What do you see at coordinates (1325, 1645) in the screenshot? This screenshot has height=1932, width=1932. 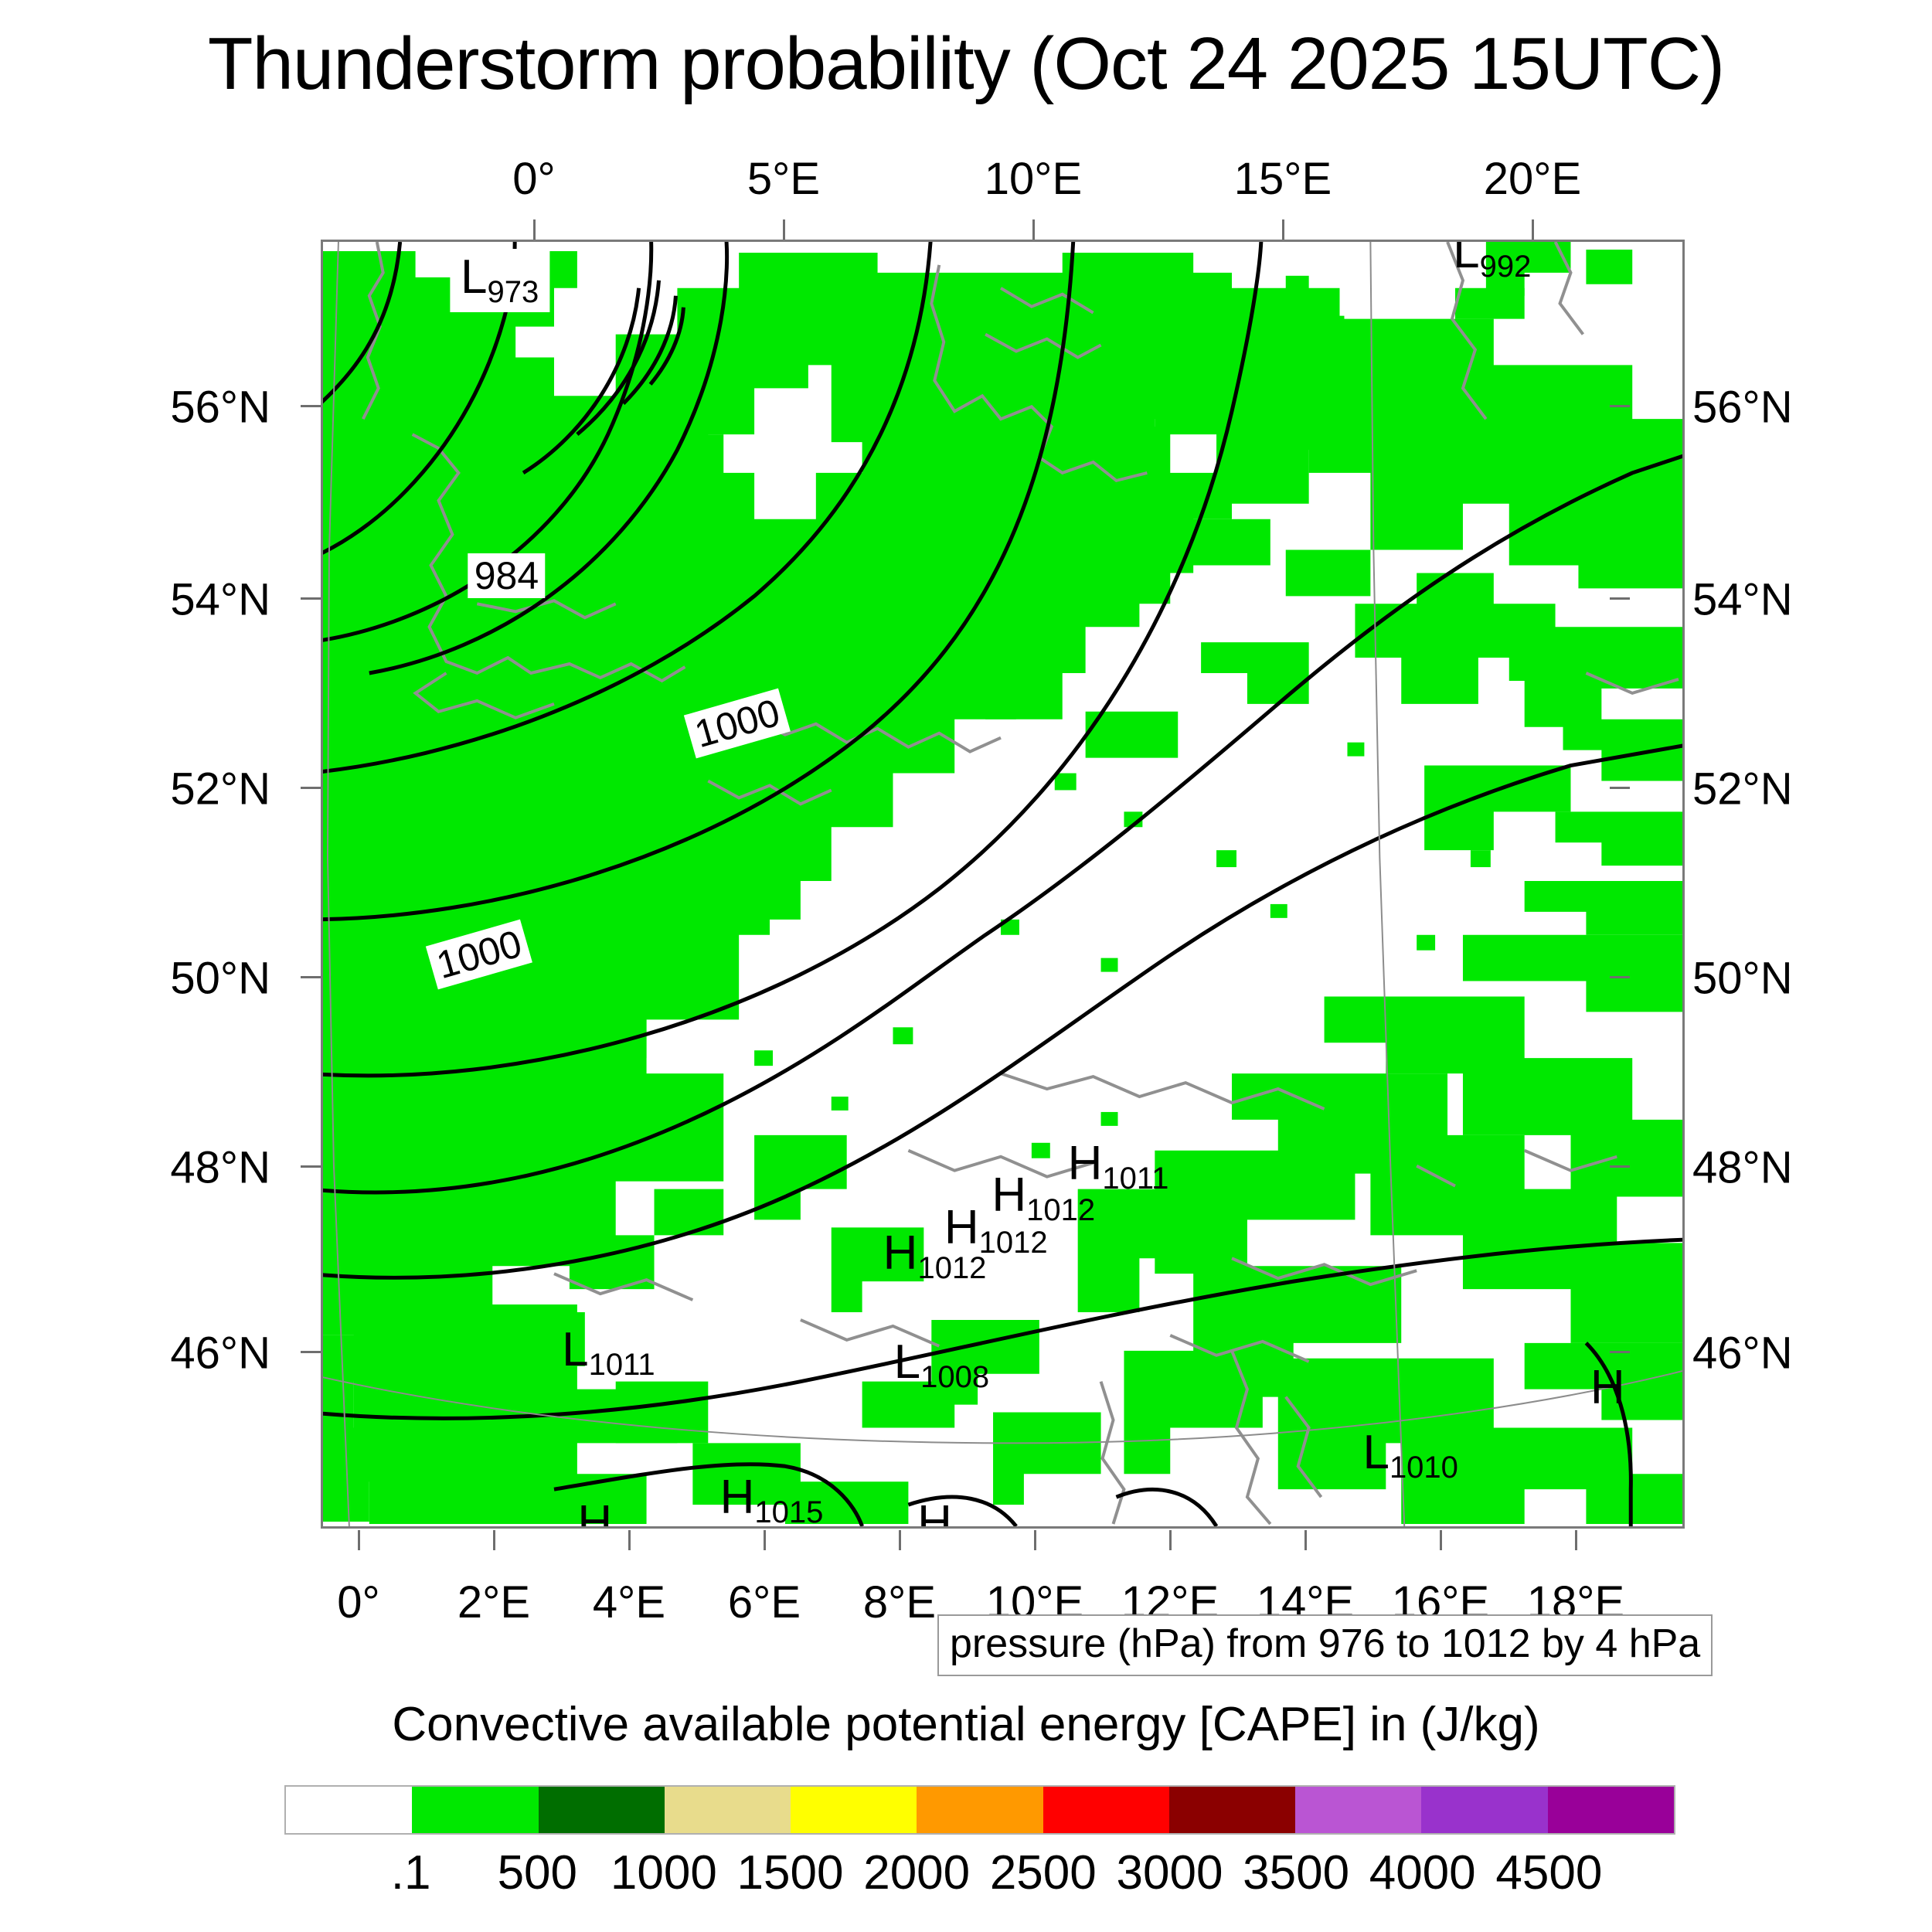 I see `pressure-contour-note: pressure (hPa) from 976 to 1012 by 4 hPa` at bounding box center [1325, 1645].